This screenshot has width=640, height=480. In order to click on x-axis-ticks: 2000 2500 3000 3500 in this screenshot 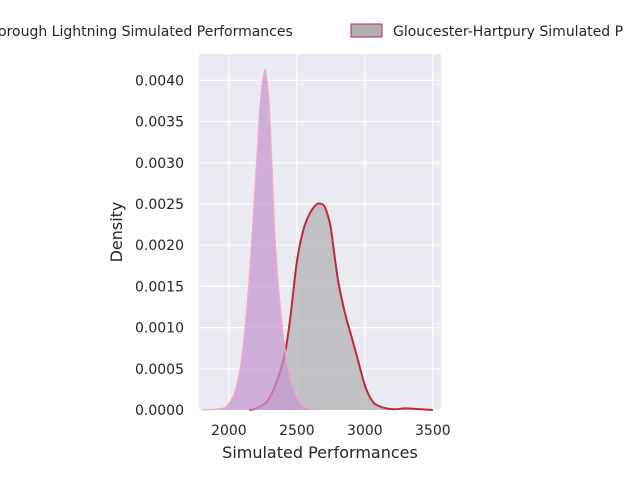, I will do `click(331, 431)`.